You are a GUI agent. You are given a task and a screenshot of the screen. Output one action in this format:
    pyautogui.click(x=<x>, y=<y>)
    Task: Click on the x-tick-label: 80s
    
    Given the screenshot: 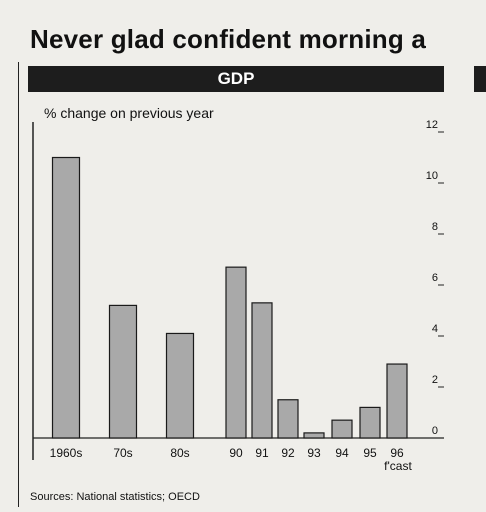 What is the action you would take?
    pyautogui.click(x=179, y=453)
    